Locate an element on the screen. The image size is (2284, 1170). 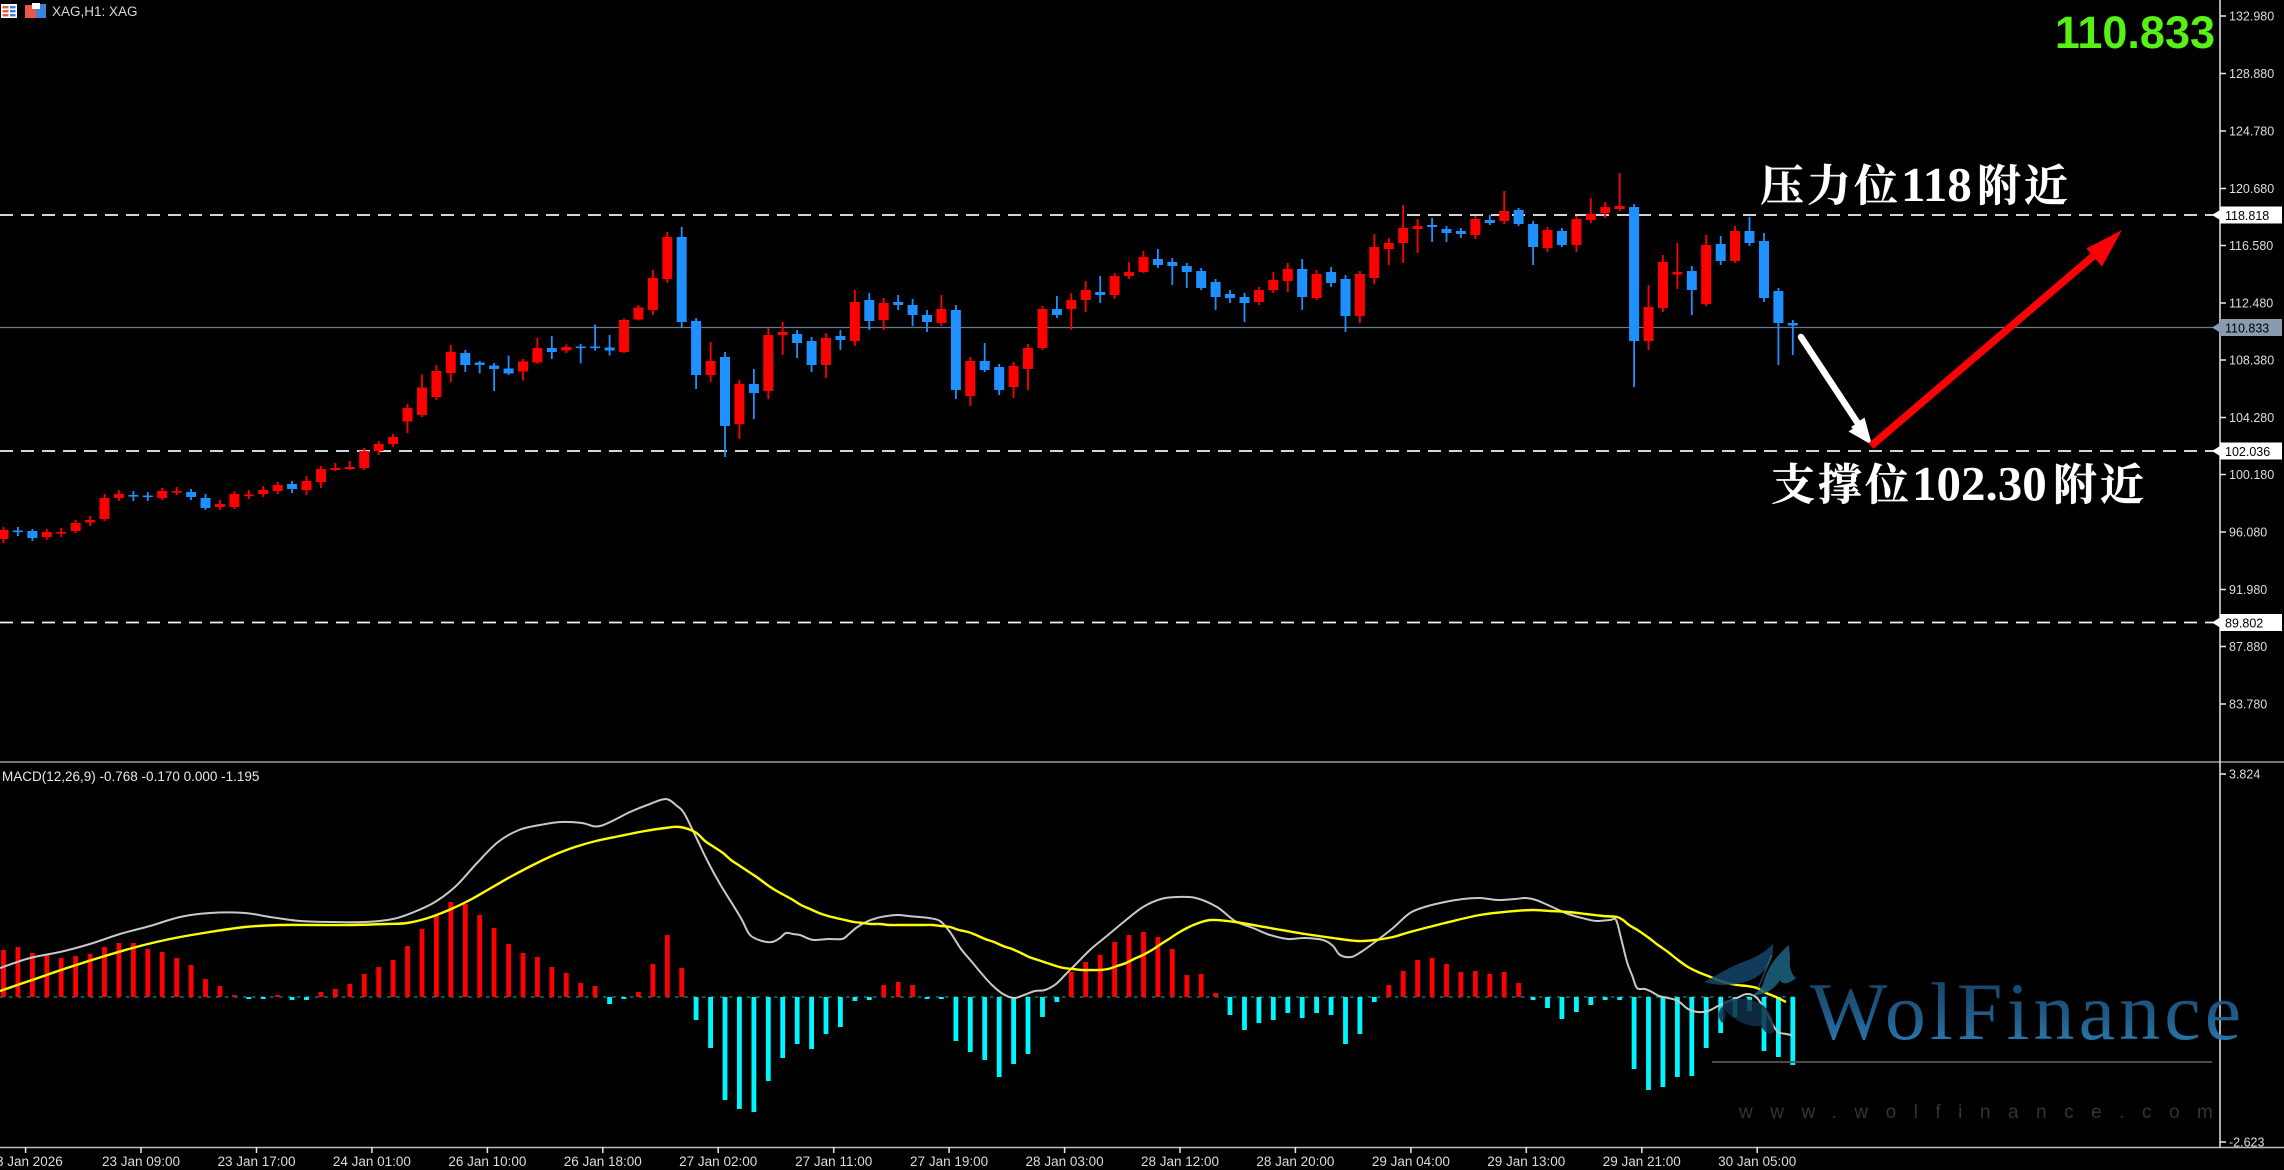
svg-text: 91.980 is located at coordinates (2248, 590).